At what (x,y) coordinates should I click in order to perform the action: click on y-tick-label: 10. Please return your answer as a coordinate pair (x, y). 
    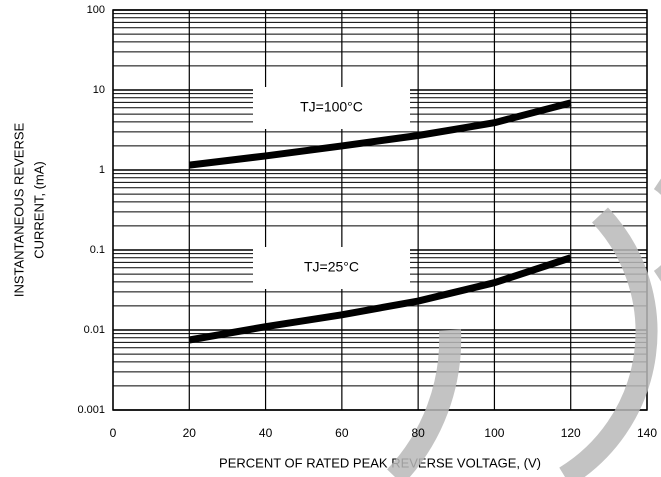
    Looking at the image, I should click on (99, 90).